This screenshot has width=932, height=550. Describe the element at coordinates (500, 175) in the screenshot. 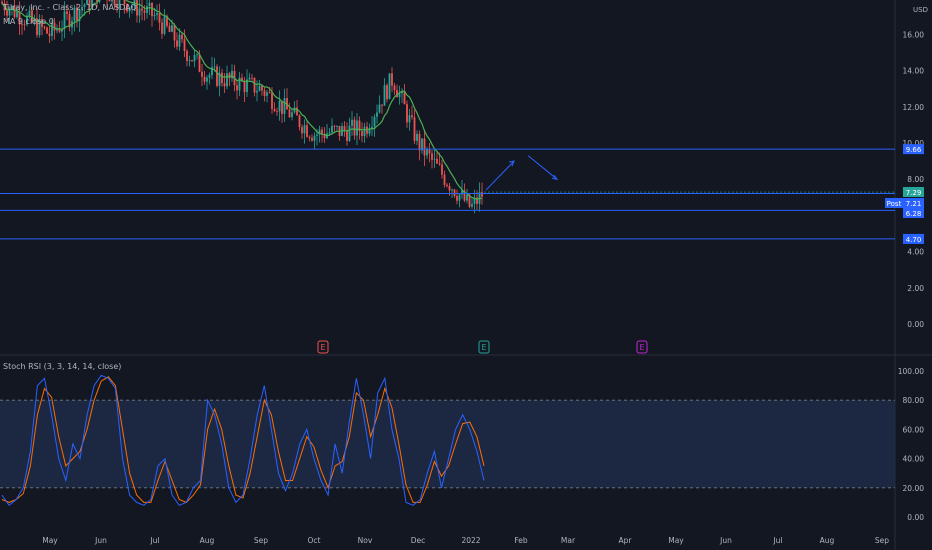

I see `trend-arrow-up` at that location.